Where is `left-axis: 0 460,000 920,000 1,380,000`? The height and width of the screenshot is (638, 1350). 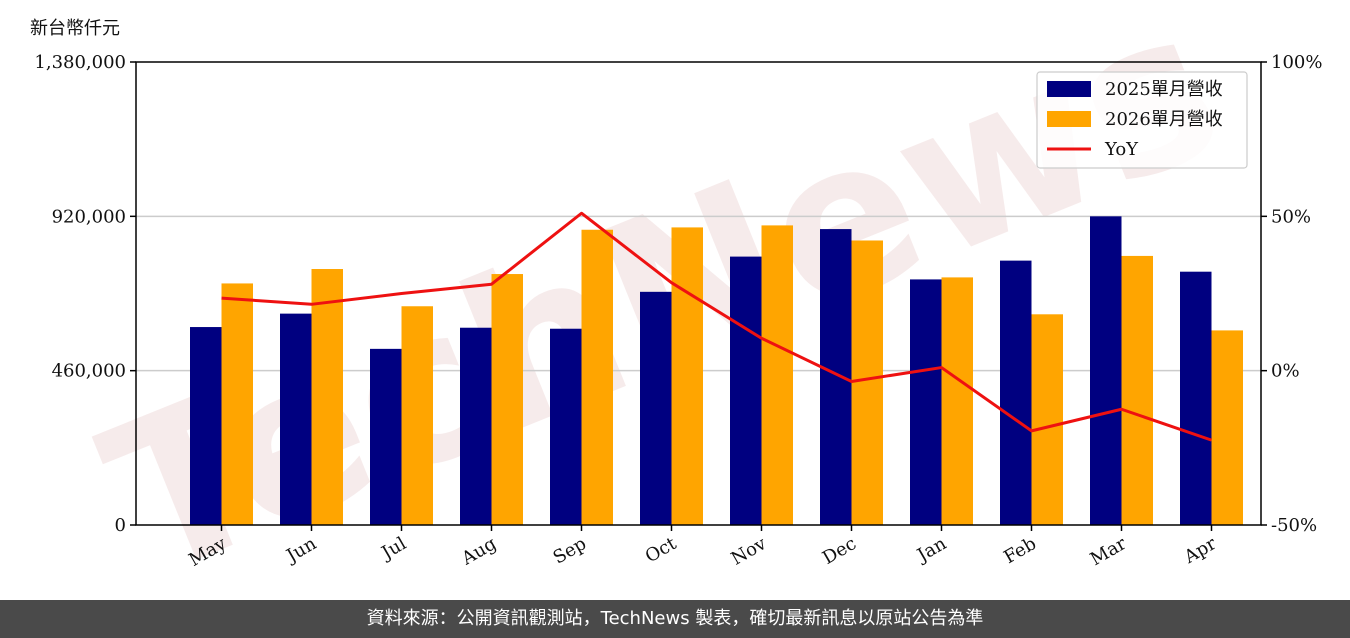
left-axis: 0 460,000 920,000 1,380,000 is located at coordinates (85, 294).